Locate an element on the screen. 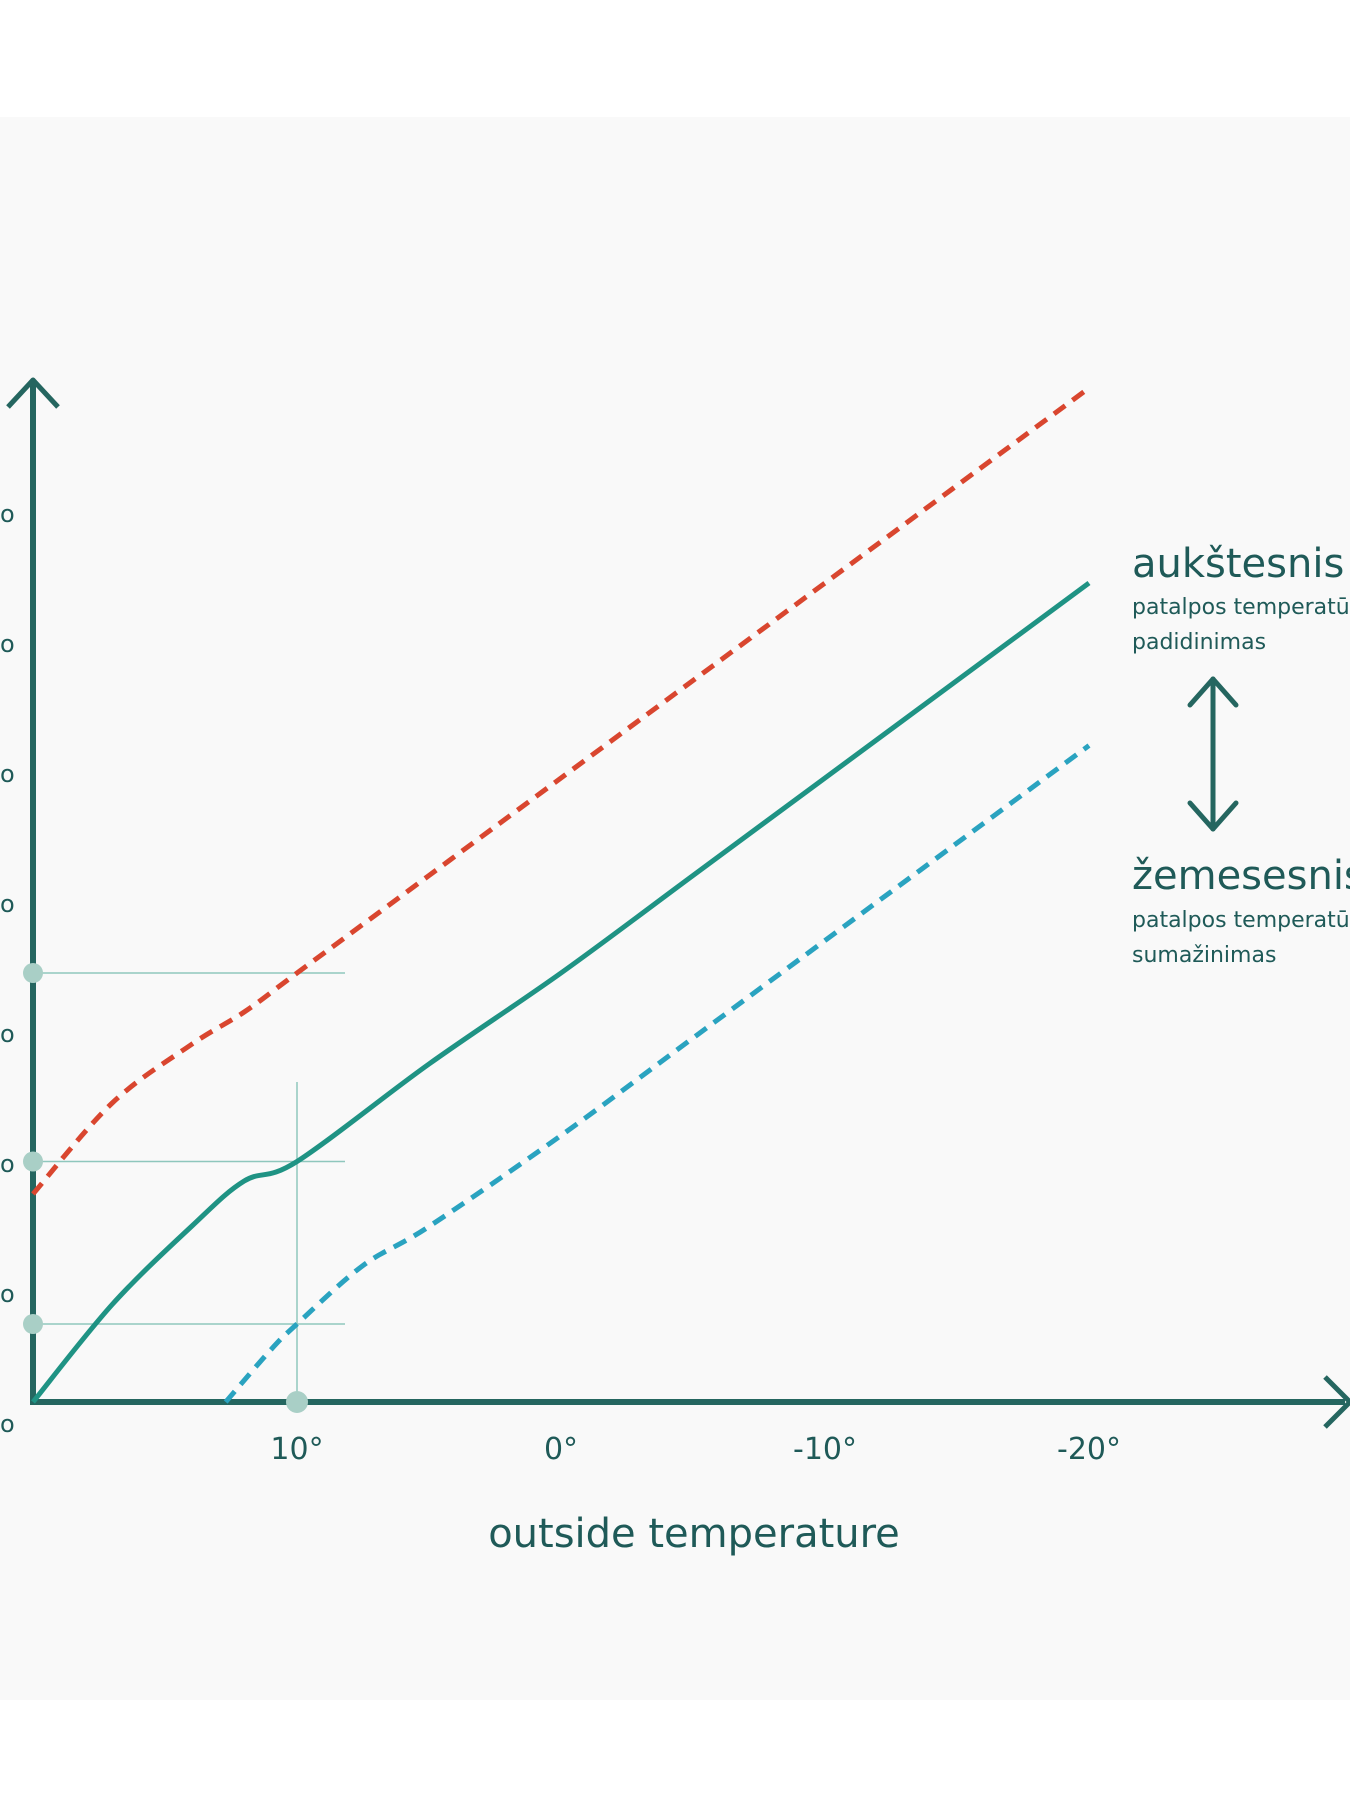 Image resolution: width=1350 pixels, height=1800 pixels. double-arrow-vertical-icon is located at coordinates (1213, 754).